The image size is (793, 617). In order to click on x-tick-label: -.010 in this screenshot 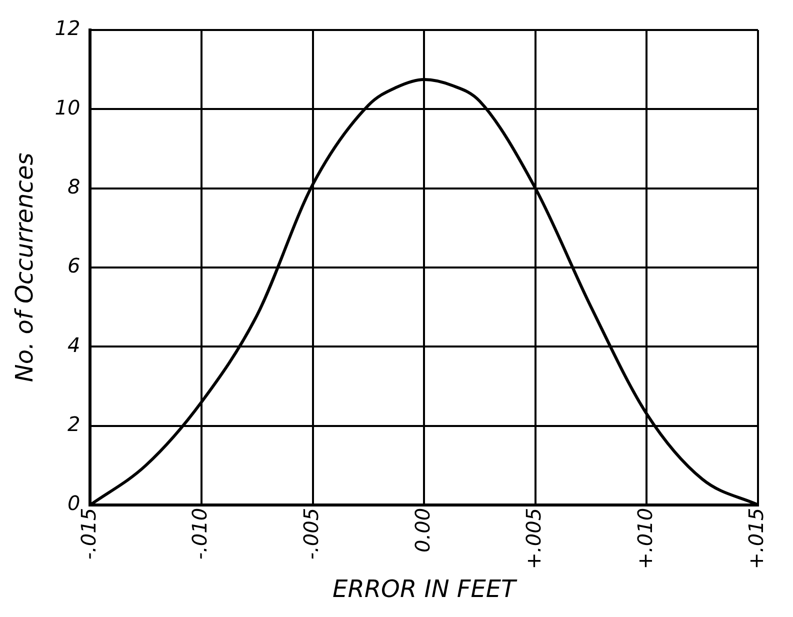, I will do `click(200, 534)`.